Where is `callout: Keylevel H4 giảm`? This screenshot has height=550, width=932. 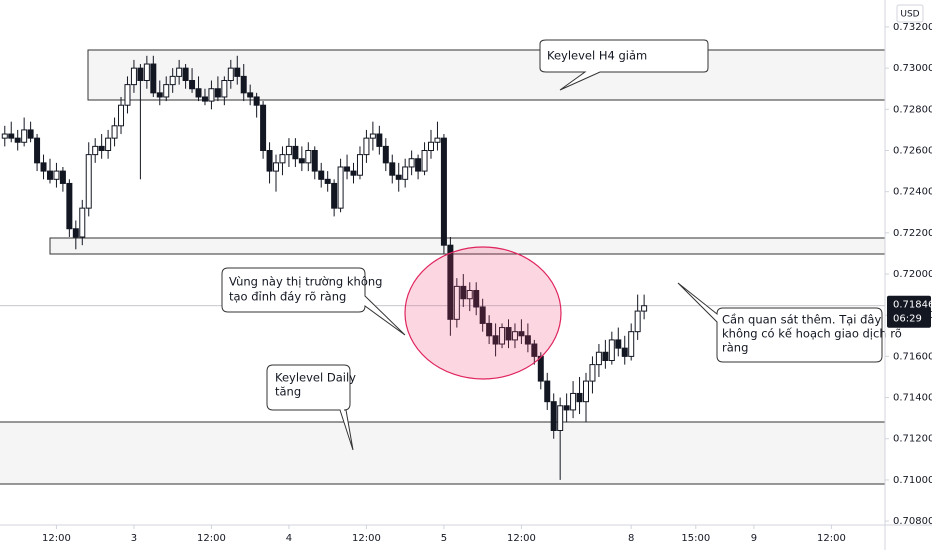
callout: Keylevel H4 giảm is located at coordinates (624, 65).